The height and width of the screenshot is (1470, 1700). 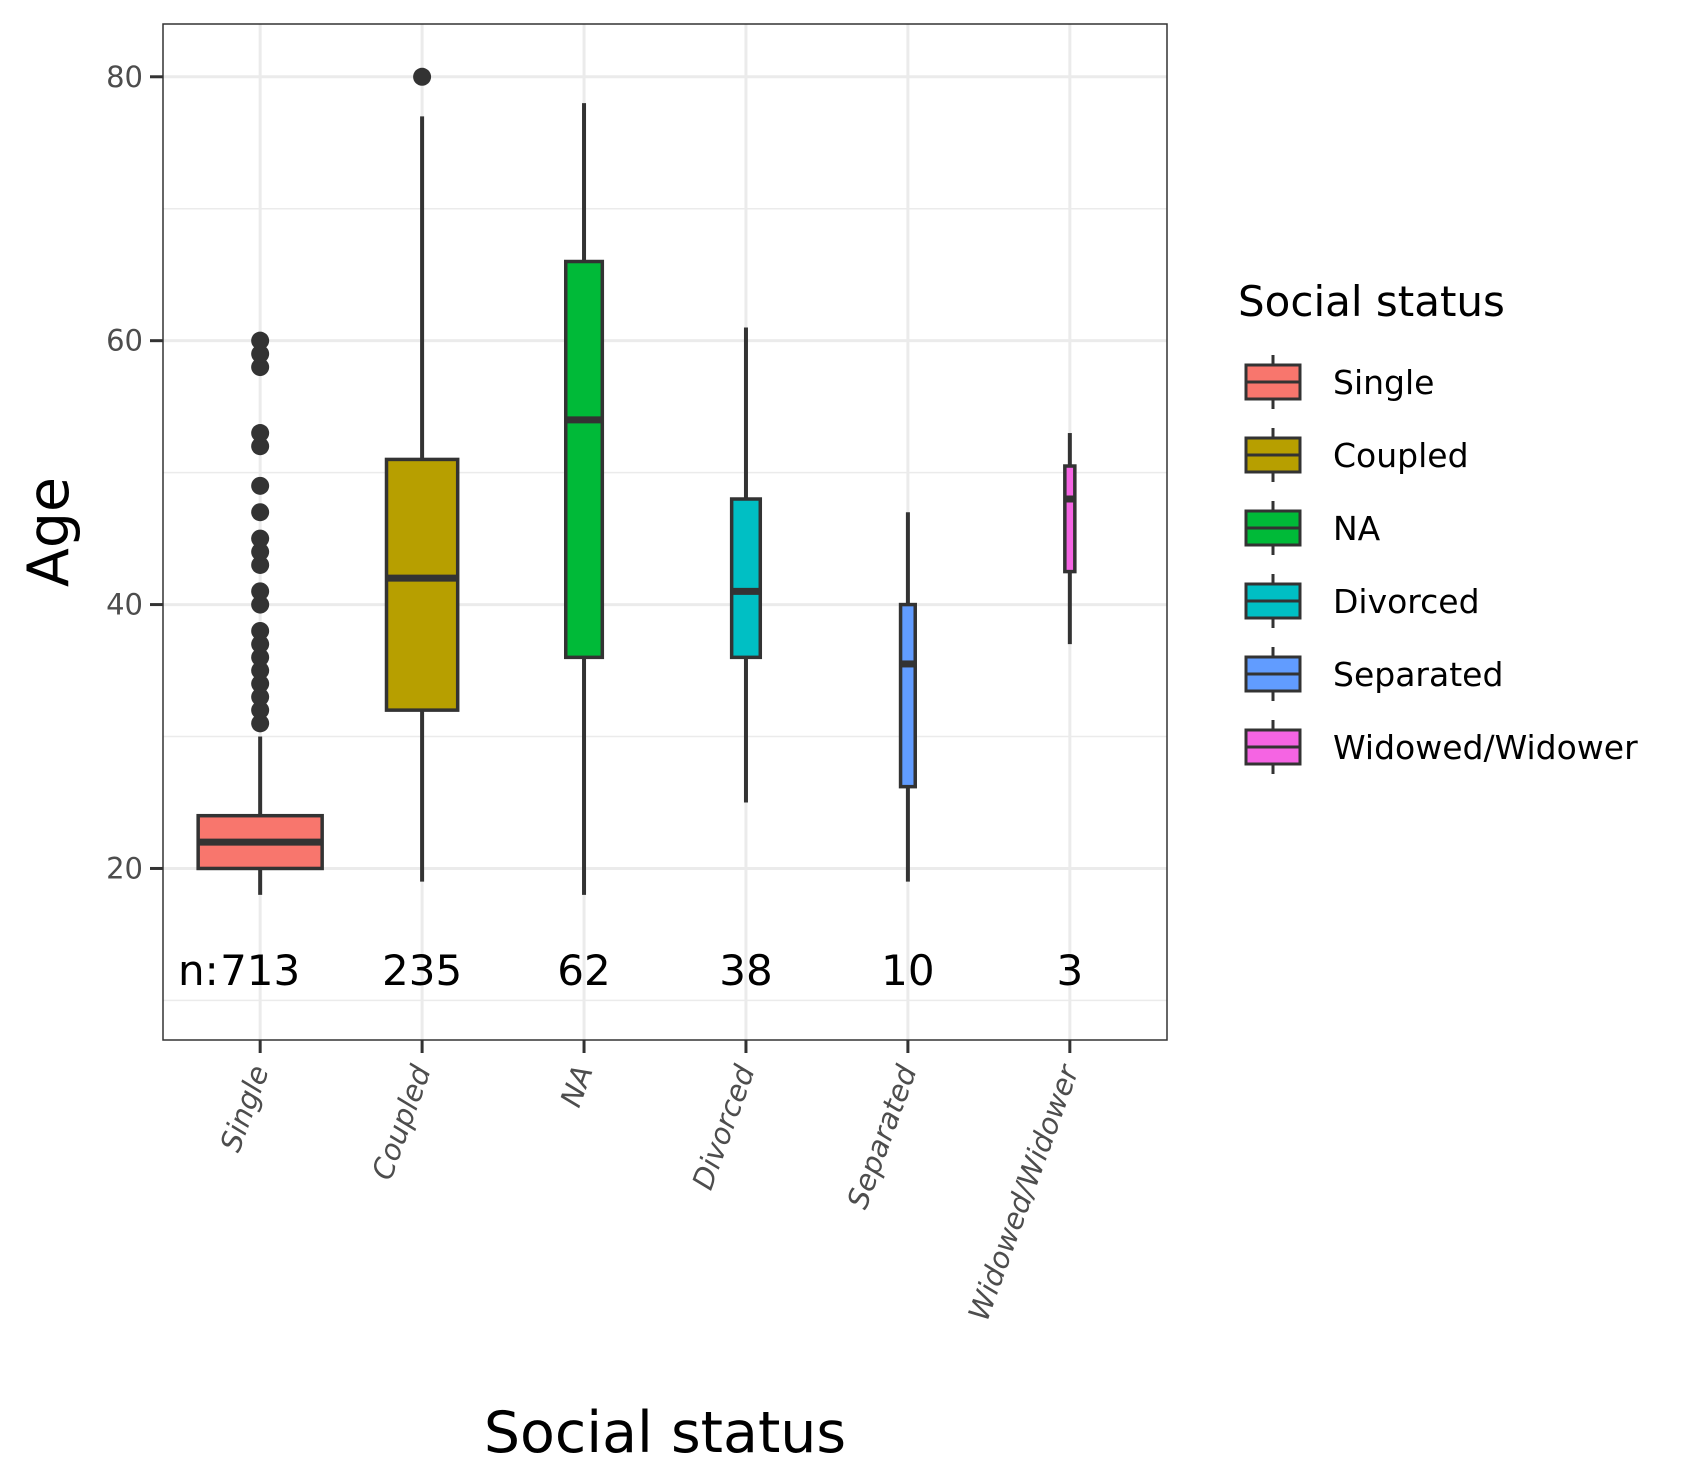 What do you see at coordinates (745, 970) in the screenshot?
I see `count-label: 38` at bounding box center [745, 970].